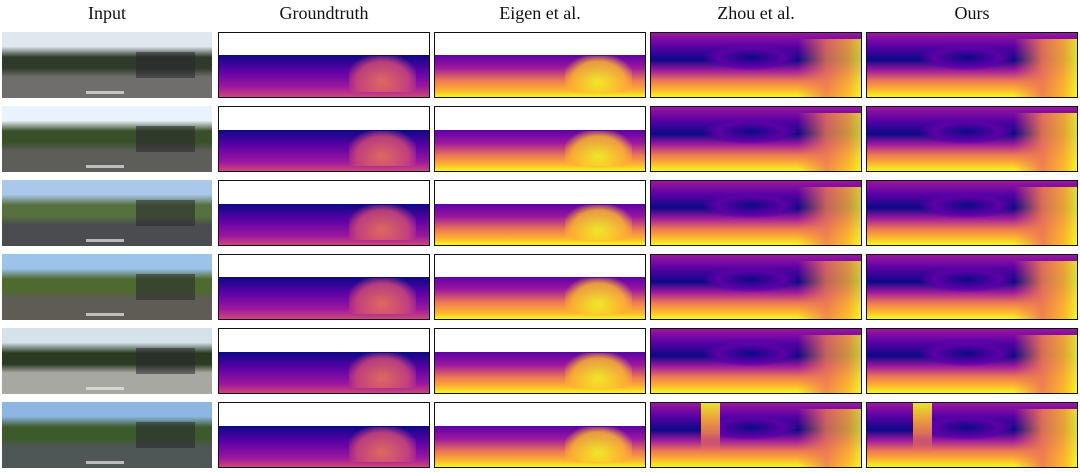 The height and width of the screenshot is (472, 1080). What do you see at coordinates (324, 13) in the screenshot?
I see `header-groundtruth: Groundtruth` at bounding box center [324, 13].